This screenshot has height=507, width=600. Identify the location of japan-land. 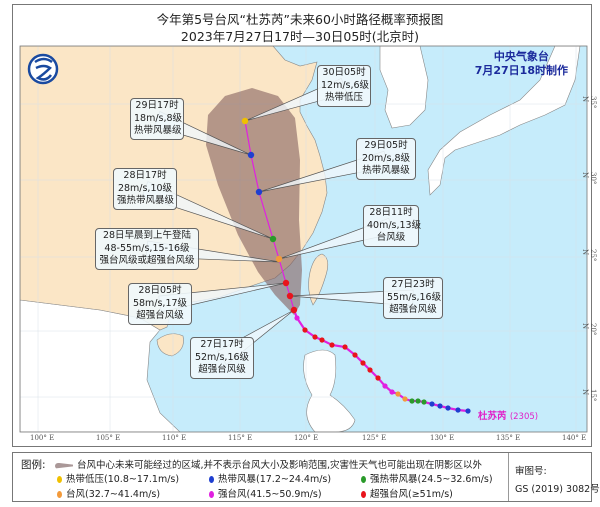
(504, 121).